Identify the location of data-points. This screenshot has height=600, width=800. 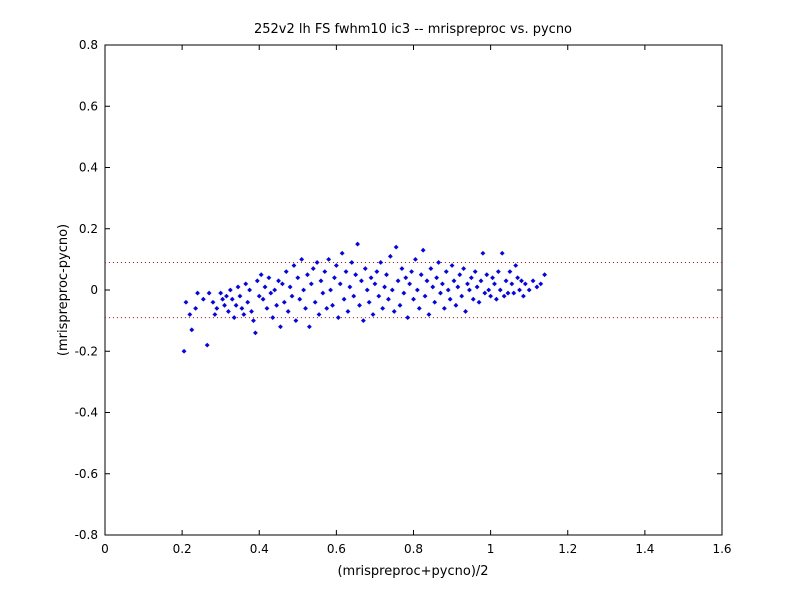
(364, 297).